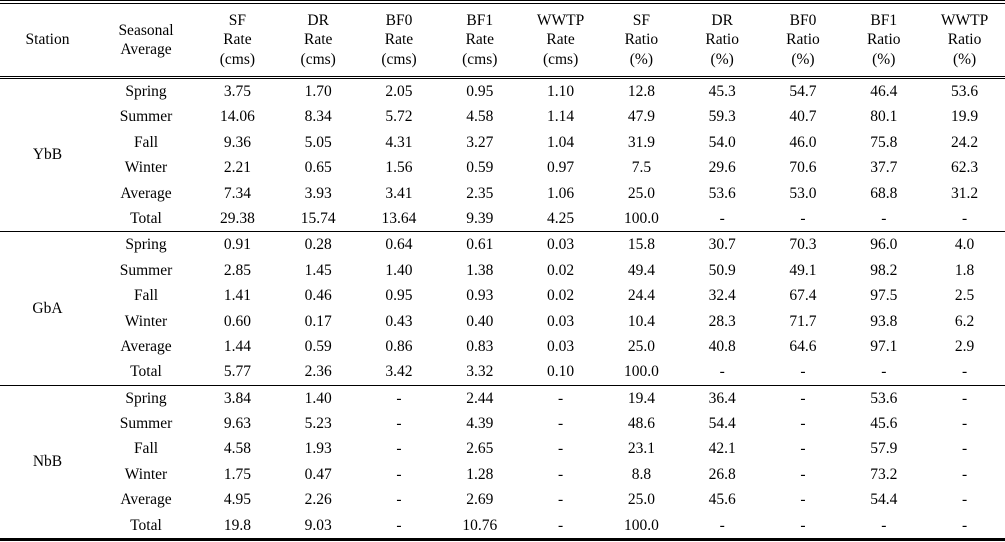  Describe the element at coordinates (318, 474) in the screenshot. I see `value-cell-dr-rate: 0.47` at that location.